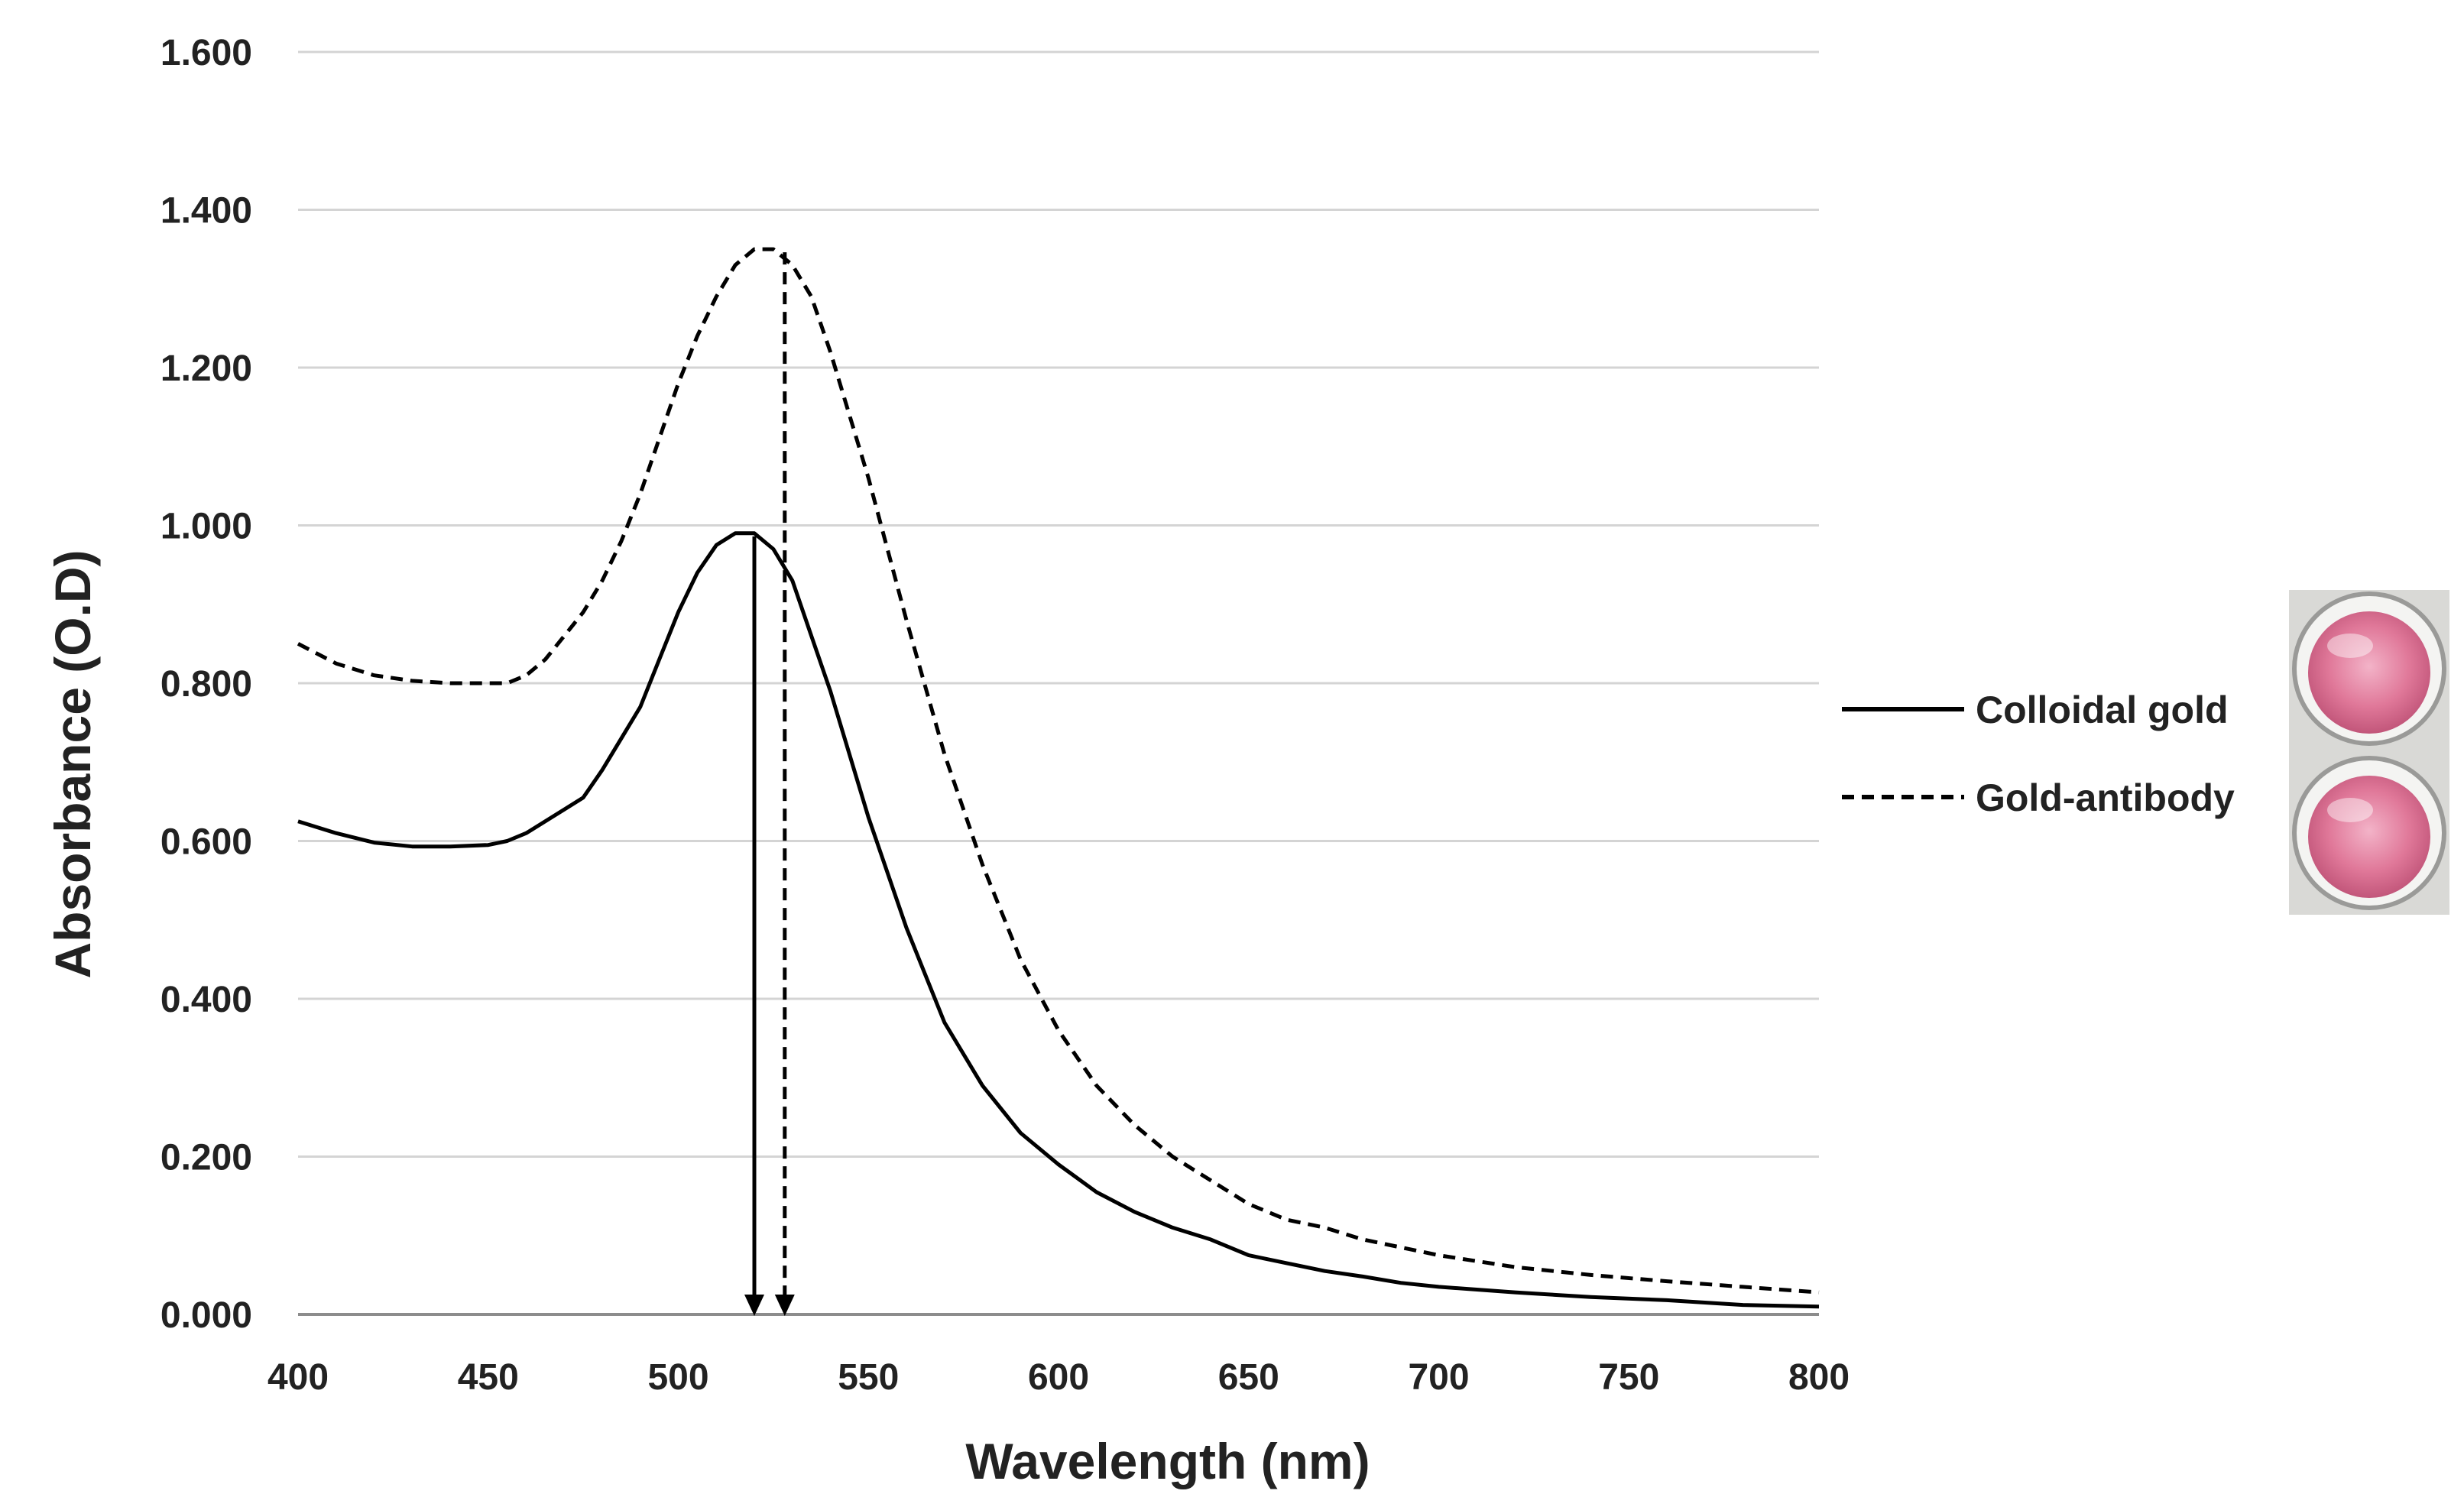 This screenshot has height=1507, width=2464. I want to click on x-tick-label: 750, so click(1629, 1377).